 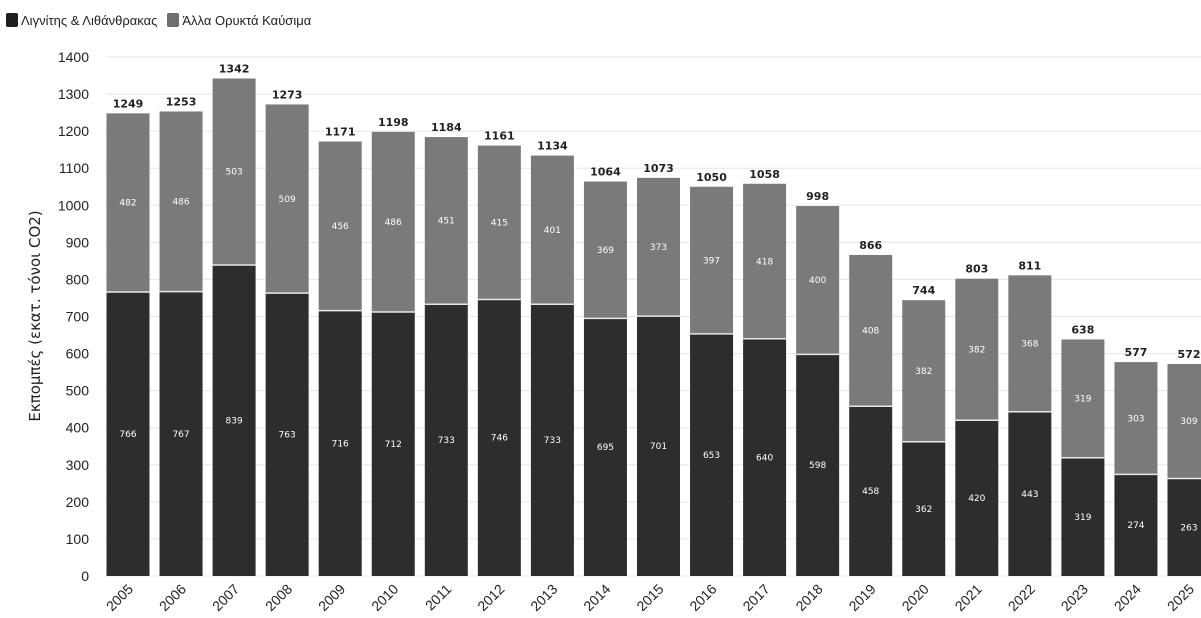 I want to click on data-label-other-fossil-fuels: 369, so click(x=605, y=251).